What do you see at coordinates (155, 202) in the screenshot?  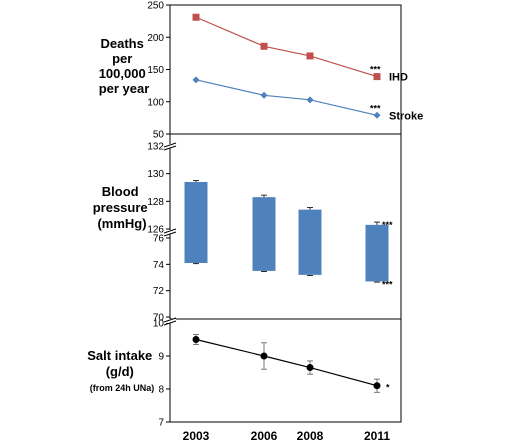 I see `bp-upper-y-tick-label: 128` at bounding box center [155, 202].